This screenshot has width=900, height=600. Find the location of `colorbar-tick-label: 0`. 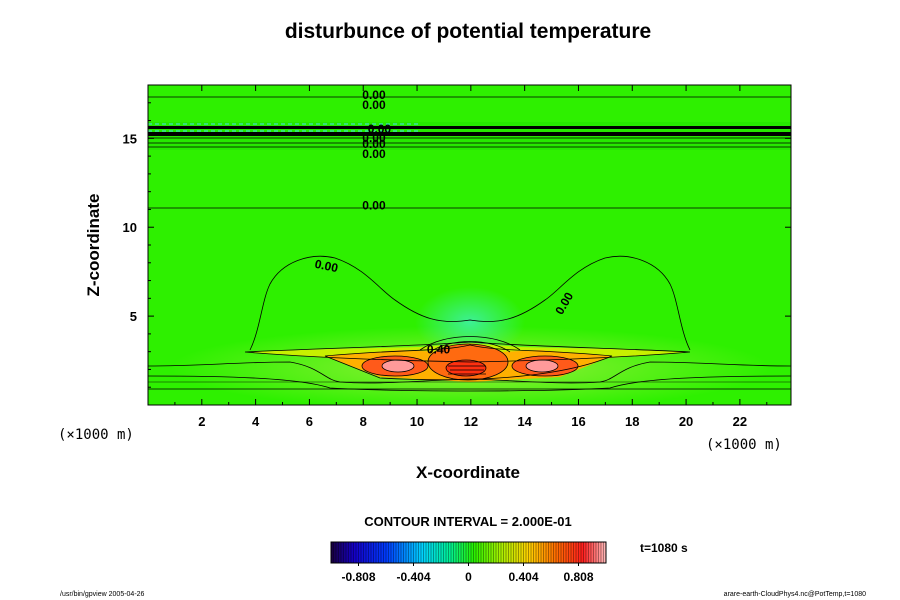

colorbar-tick-label: 0 is located at coordinates (468, 577).